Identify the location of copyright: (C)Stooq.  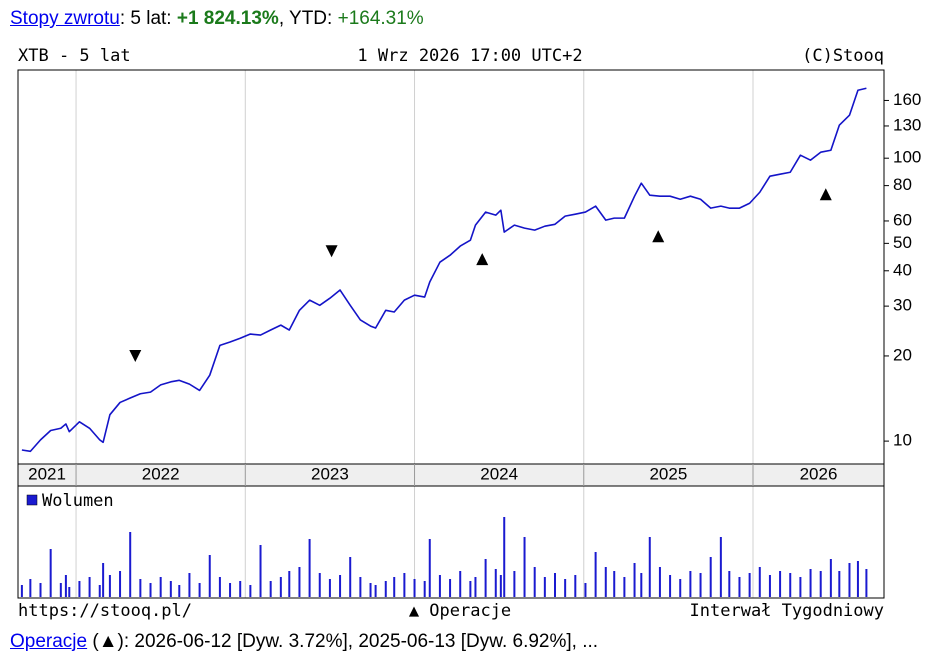
(843, 56).